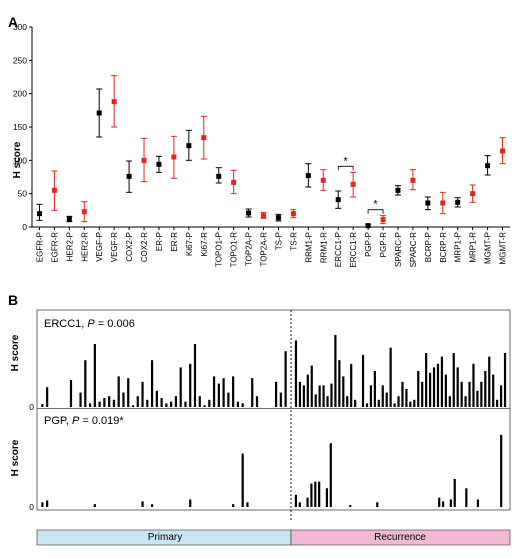  Describe the element at coordinates (189, 244) in the screenshot. I see `category-label-ki67-p: Ki67-P` at that location.